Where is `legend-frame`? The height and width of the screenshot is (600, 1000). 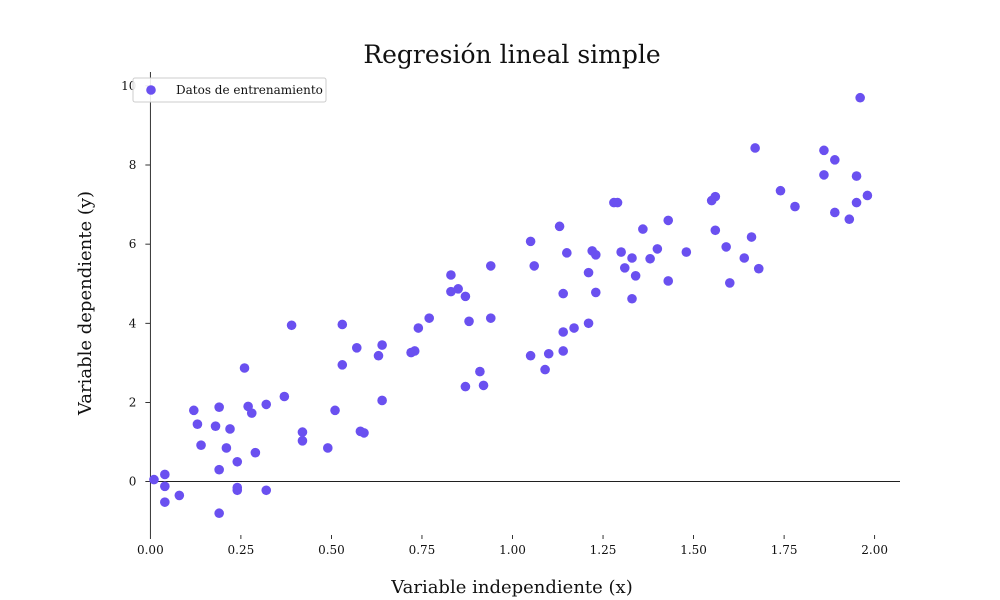 legend-frame is located at coordinates (229, 90).